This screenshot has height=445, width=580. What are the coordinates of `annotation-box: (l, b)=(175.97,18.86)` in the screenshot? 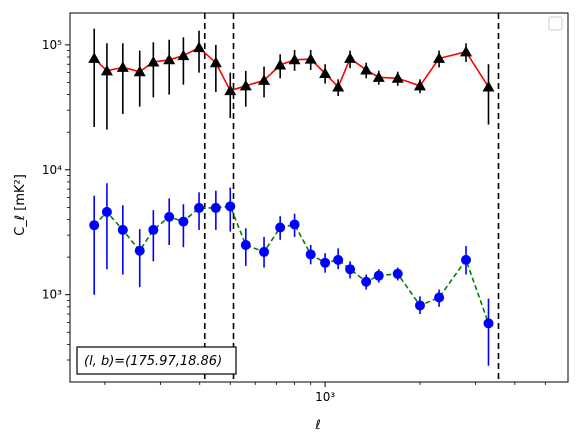 It's located at (156, 360).